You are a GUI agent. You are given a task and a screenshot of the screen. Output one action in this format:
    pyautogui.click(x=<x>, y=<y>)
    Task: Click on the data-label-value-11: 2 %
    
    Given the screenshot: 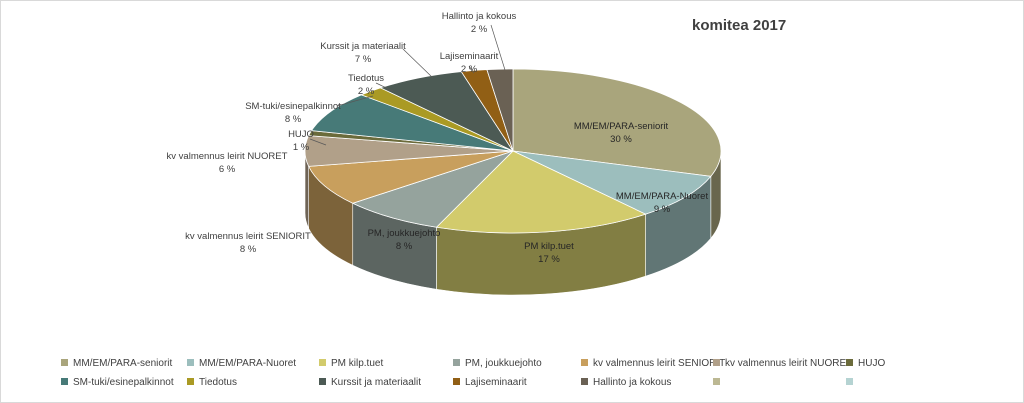 What is the action you would take?
    pyautogui.click(x=479, y=29)
    